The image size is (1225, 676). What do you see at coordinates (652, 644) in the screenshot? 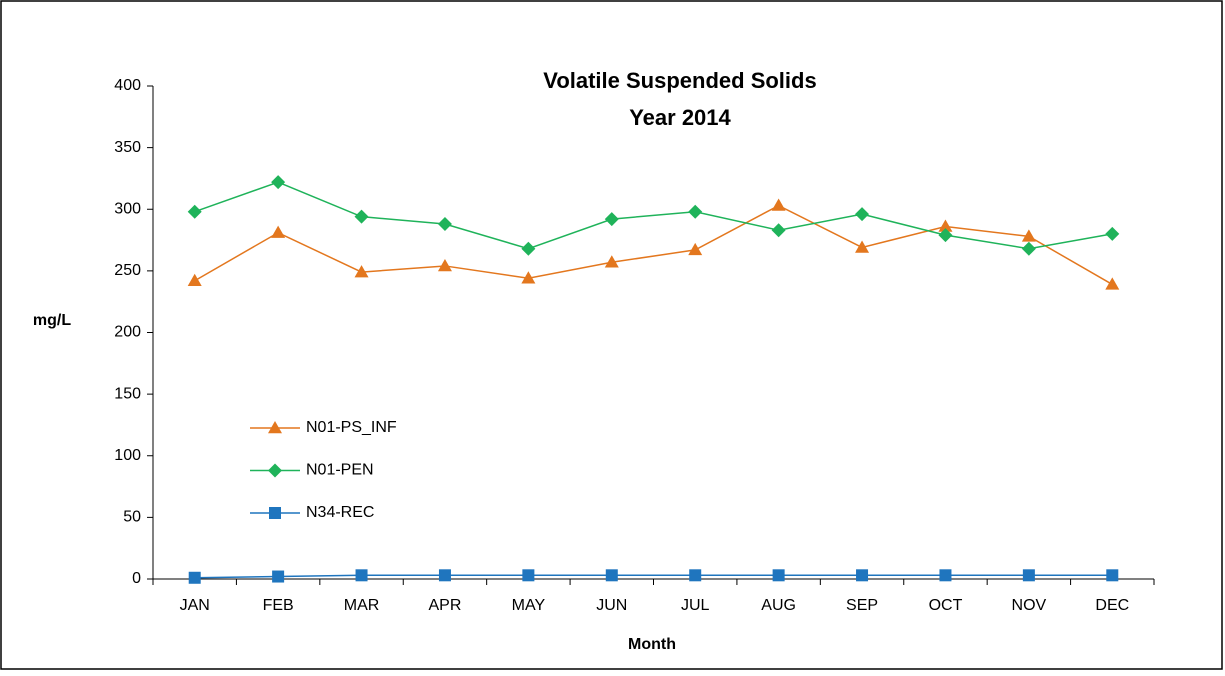
I see `x-axis-label: Month` at bounding box center [652, 644].